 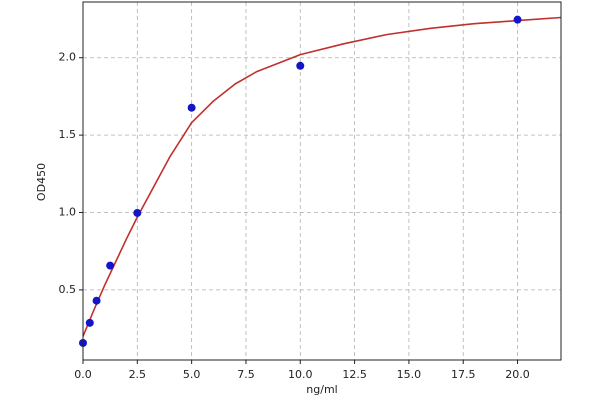 I want to click on y-tick-label: 2.0, so click(x=68, y=57).